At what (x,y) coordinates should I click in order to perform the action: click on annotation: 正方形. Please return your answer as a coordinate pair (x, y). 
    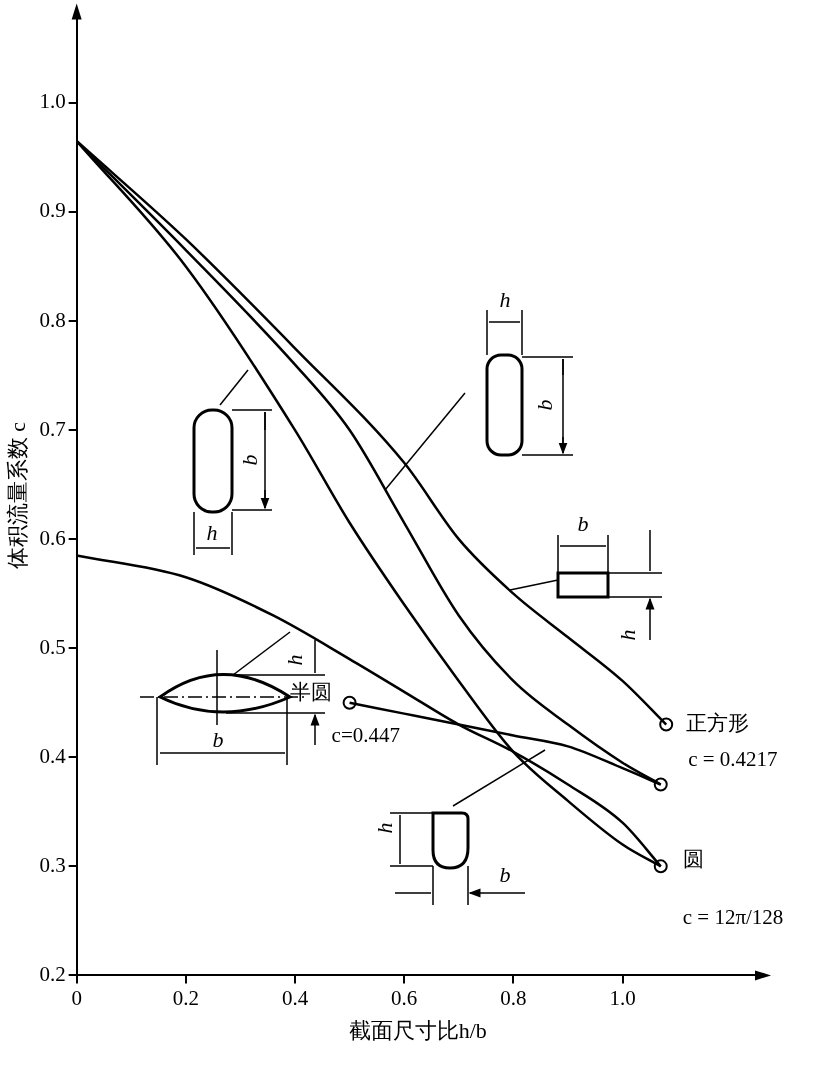
    Looking at the image, I should click on (718, 723).